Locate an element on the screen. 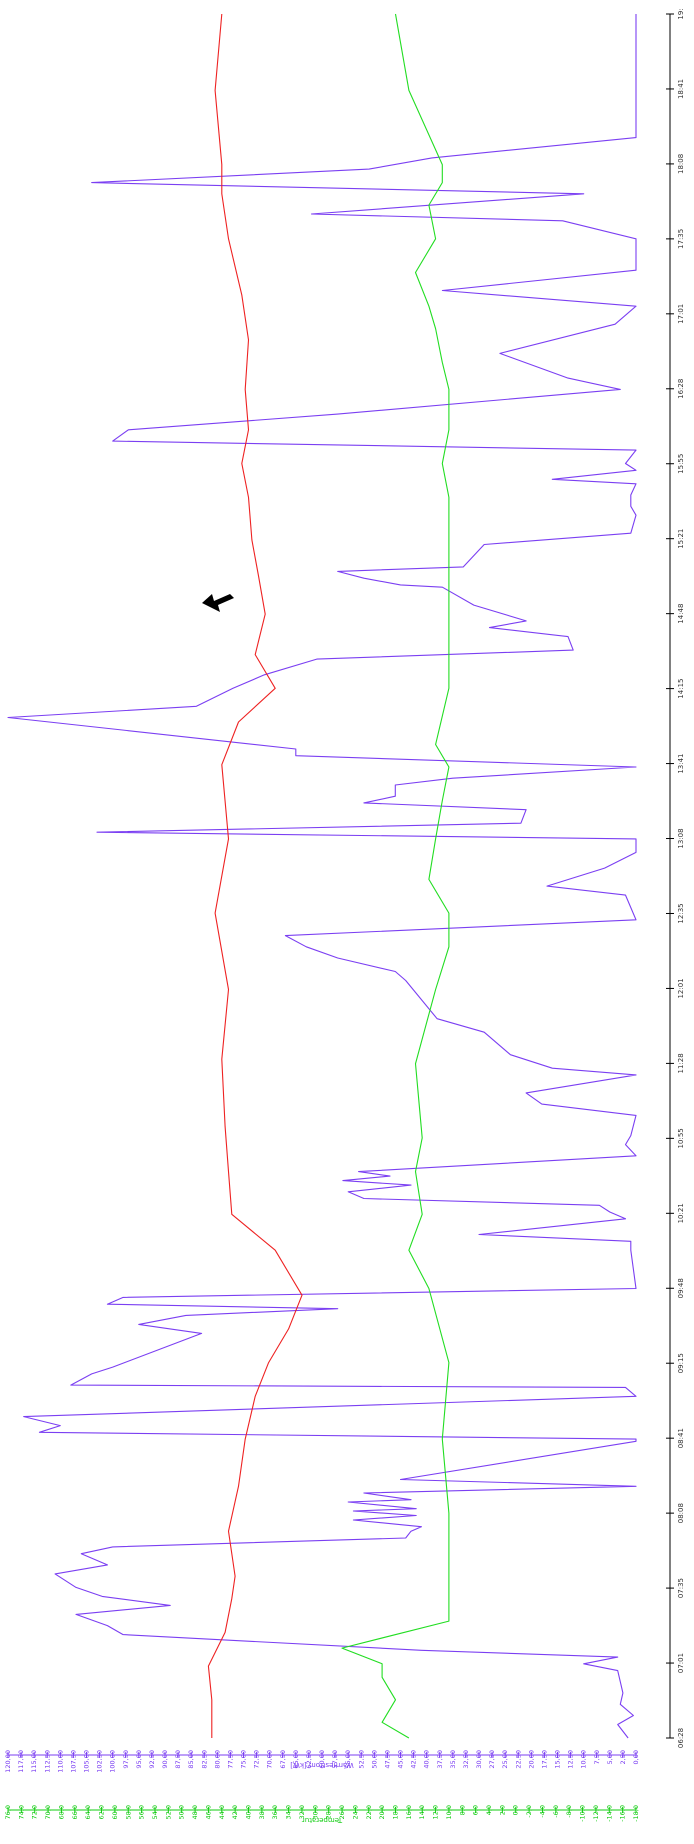 This screenshot has height=1844, width=694. value-tick-label: 120,00 is located at coordinates (8, 1761).